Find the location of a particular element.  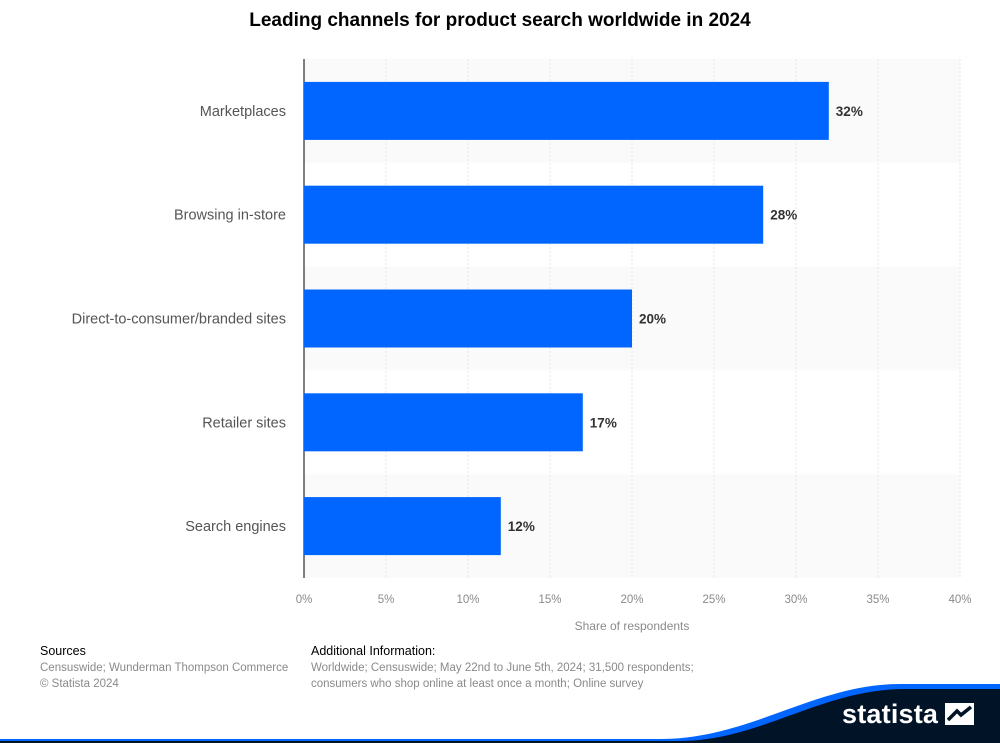

x-axis-label: Share of respondents is located at coordinates (632, 626).